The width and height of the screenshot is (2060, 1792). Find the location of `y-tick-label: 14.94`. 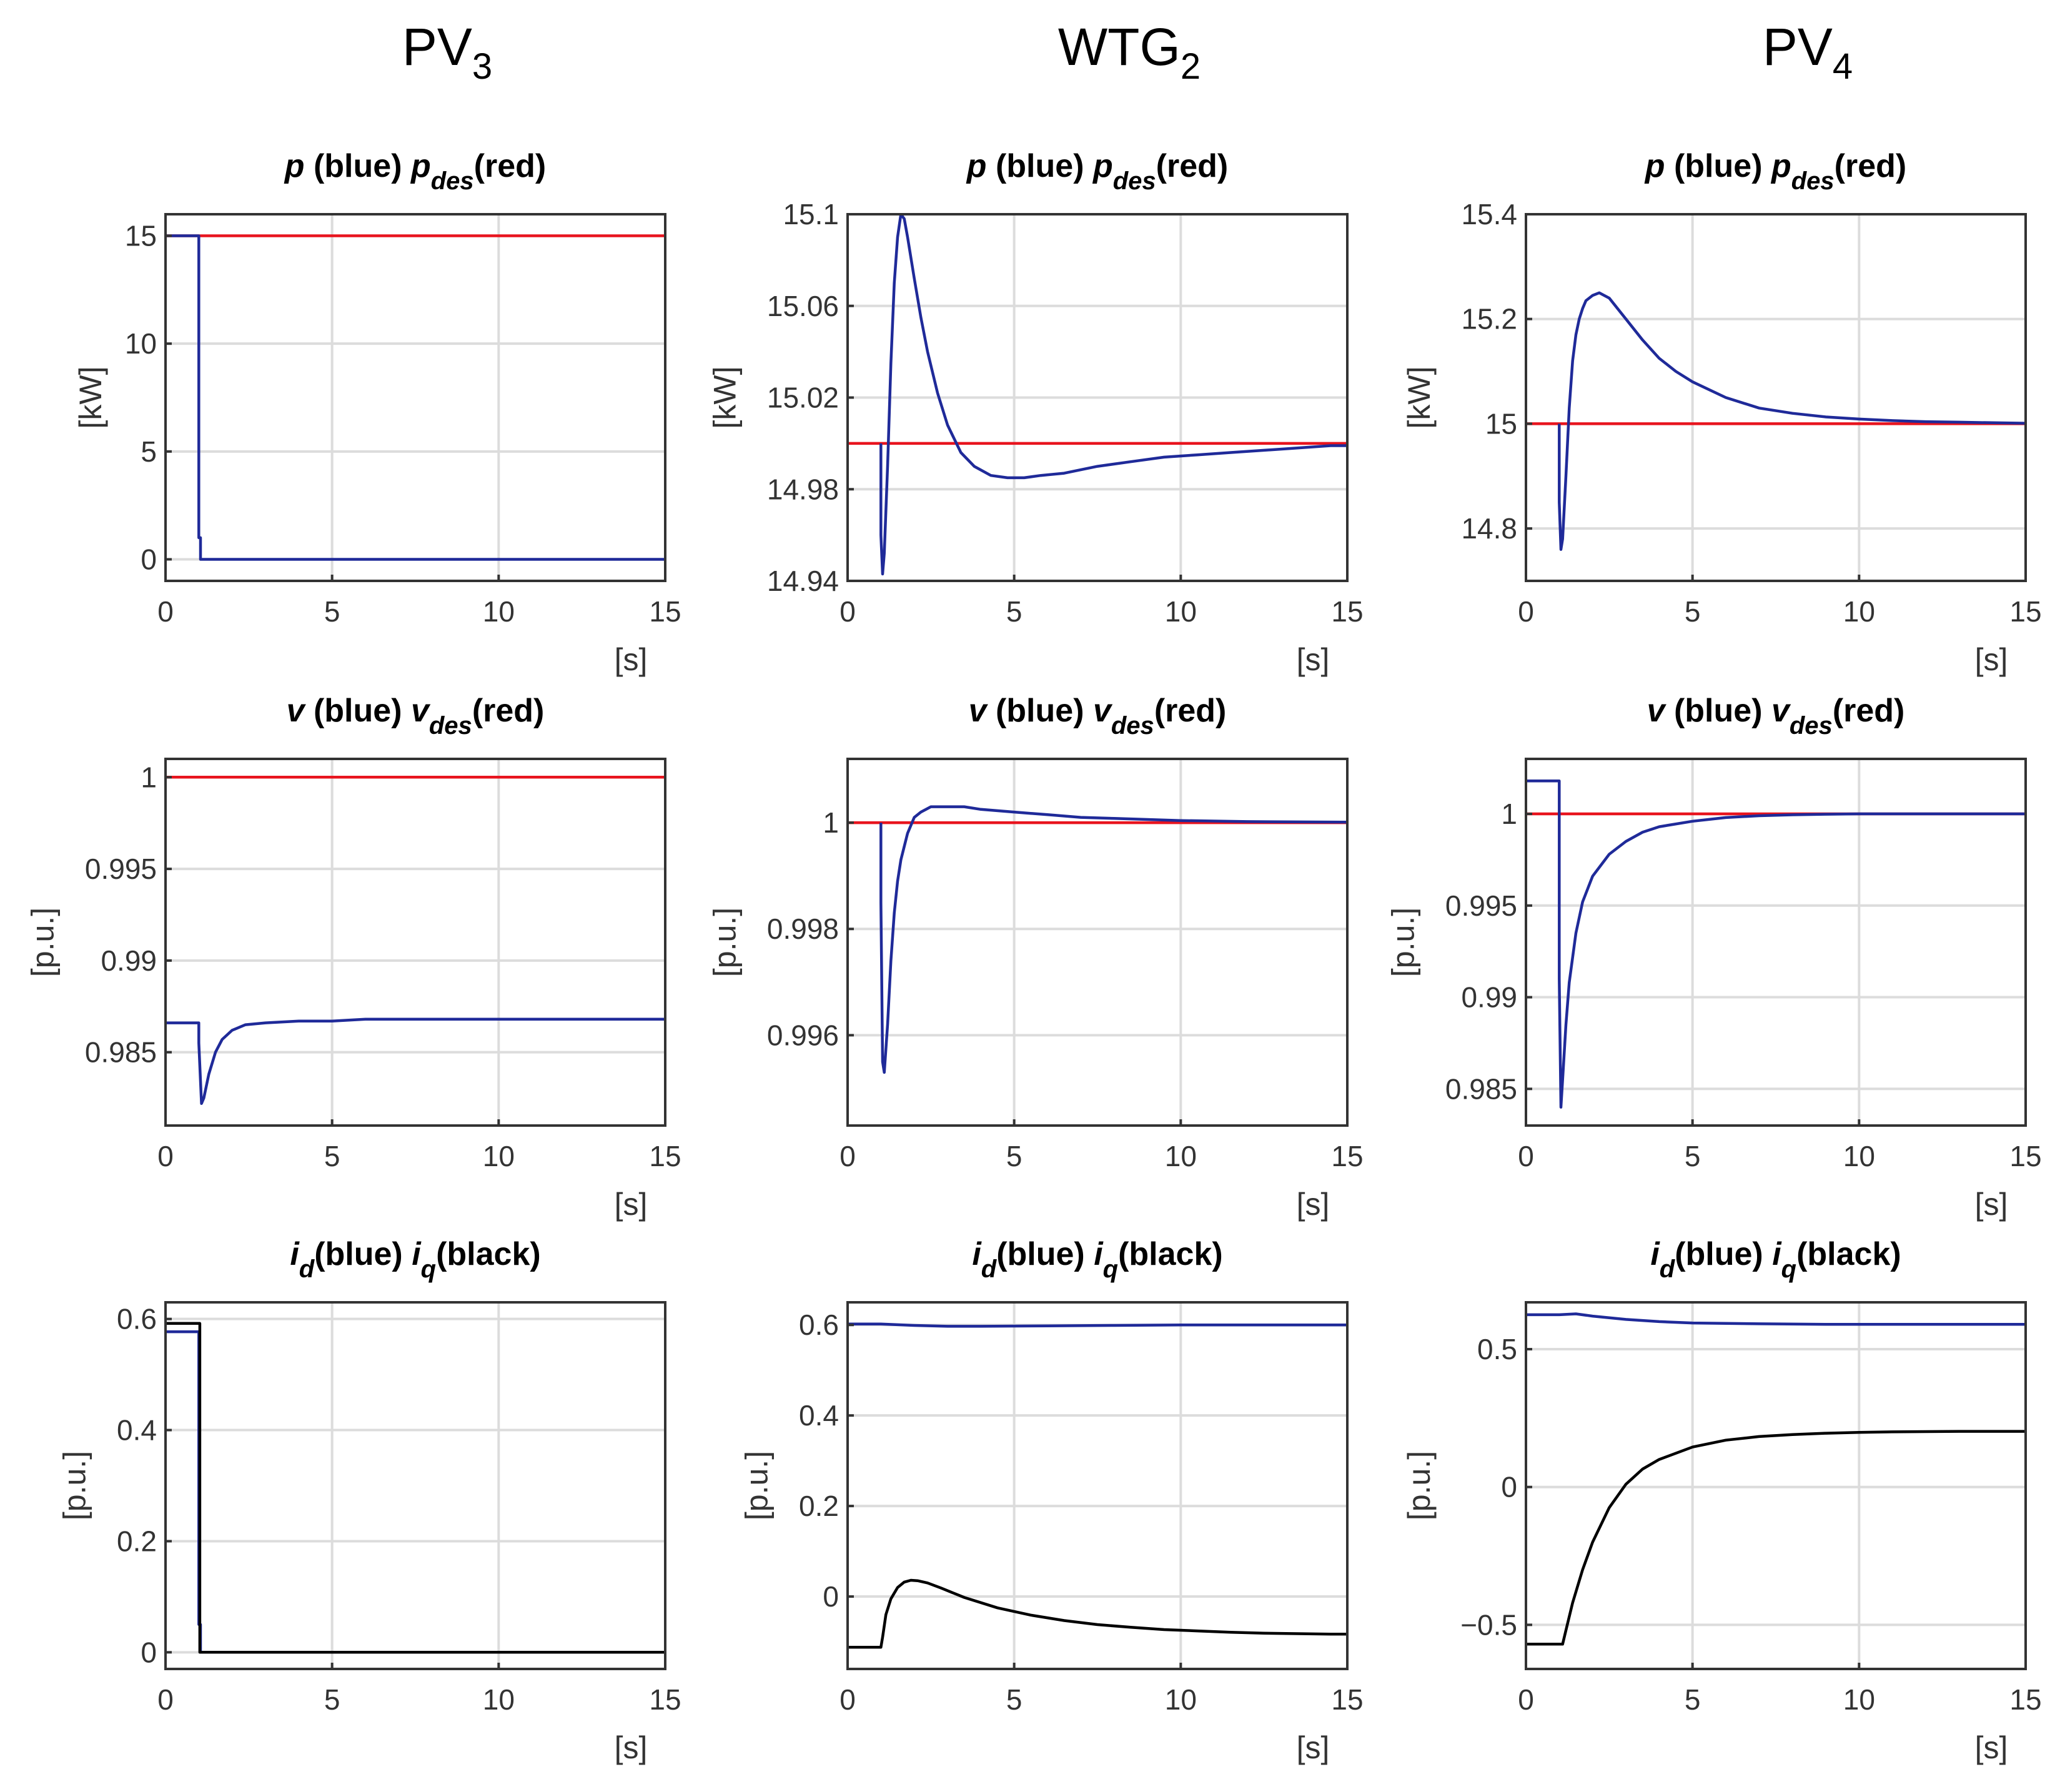

y-tick-label: 14.94 is located at coordinates (803, 581).